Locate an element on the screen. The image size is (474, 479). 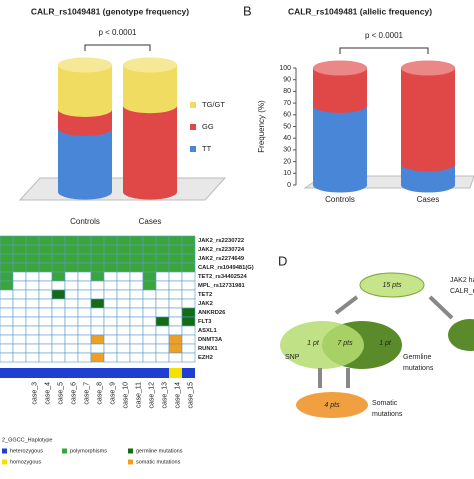
y-tick-label: 90 is located at coordinates (287, 80).